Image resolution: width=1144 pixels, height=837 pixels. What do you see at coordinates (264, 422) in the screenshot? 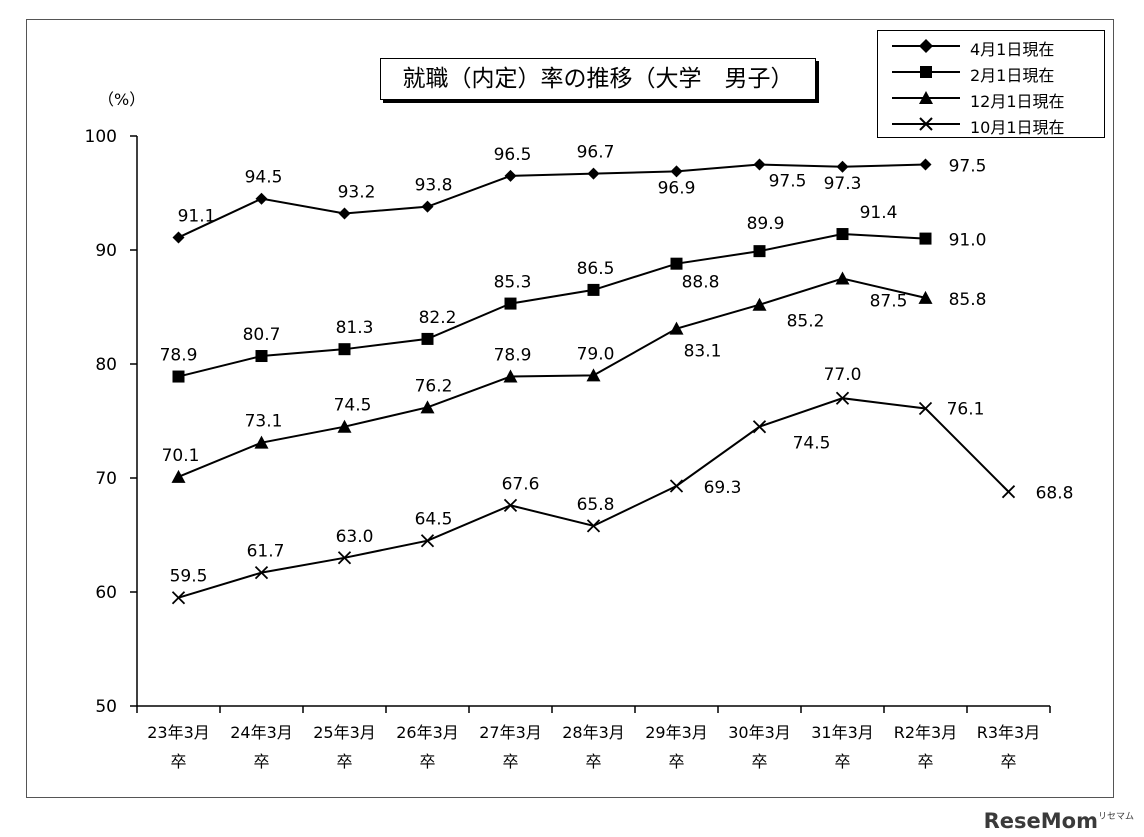
I see `data-label: 73.1` at bounding box center [264, 422].